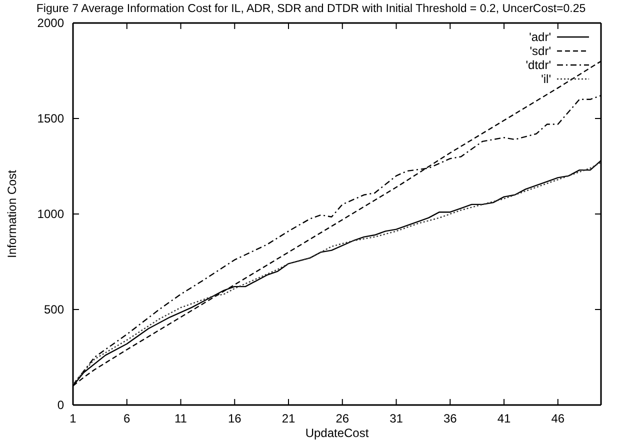  I want to click on y-tick-label: 1500, so click(50, 118).